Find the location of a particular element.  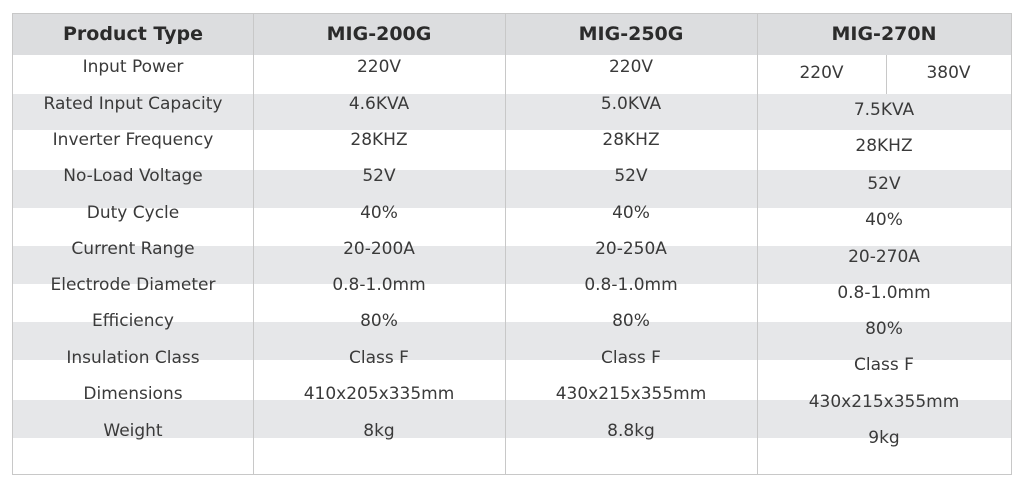

cell-mig-250g: Class F is located at coordinates (631, 358).